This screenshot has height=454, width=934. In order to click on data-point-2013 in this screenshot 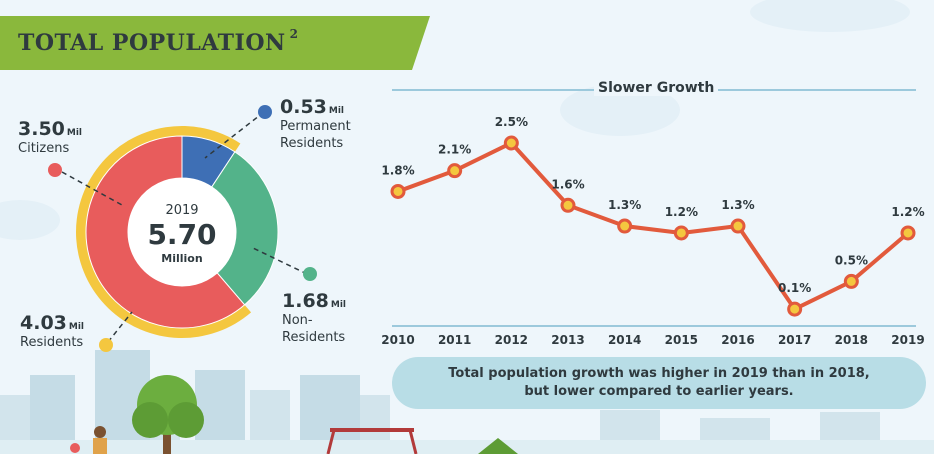, I will do `click(568, 205)`.